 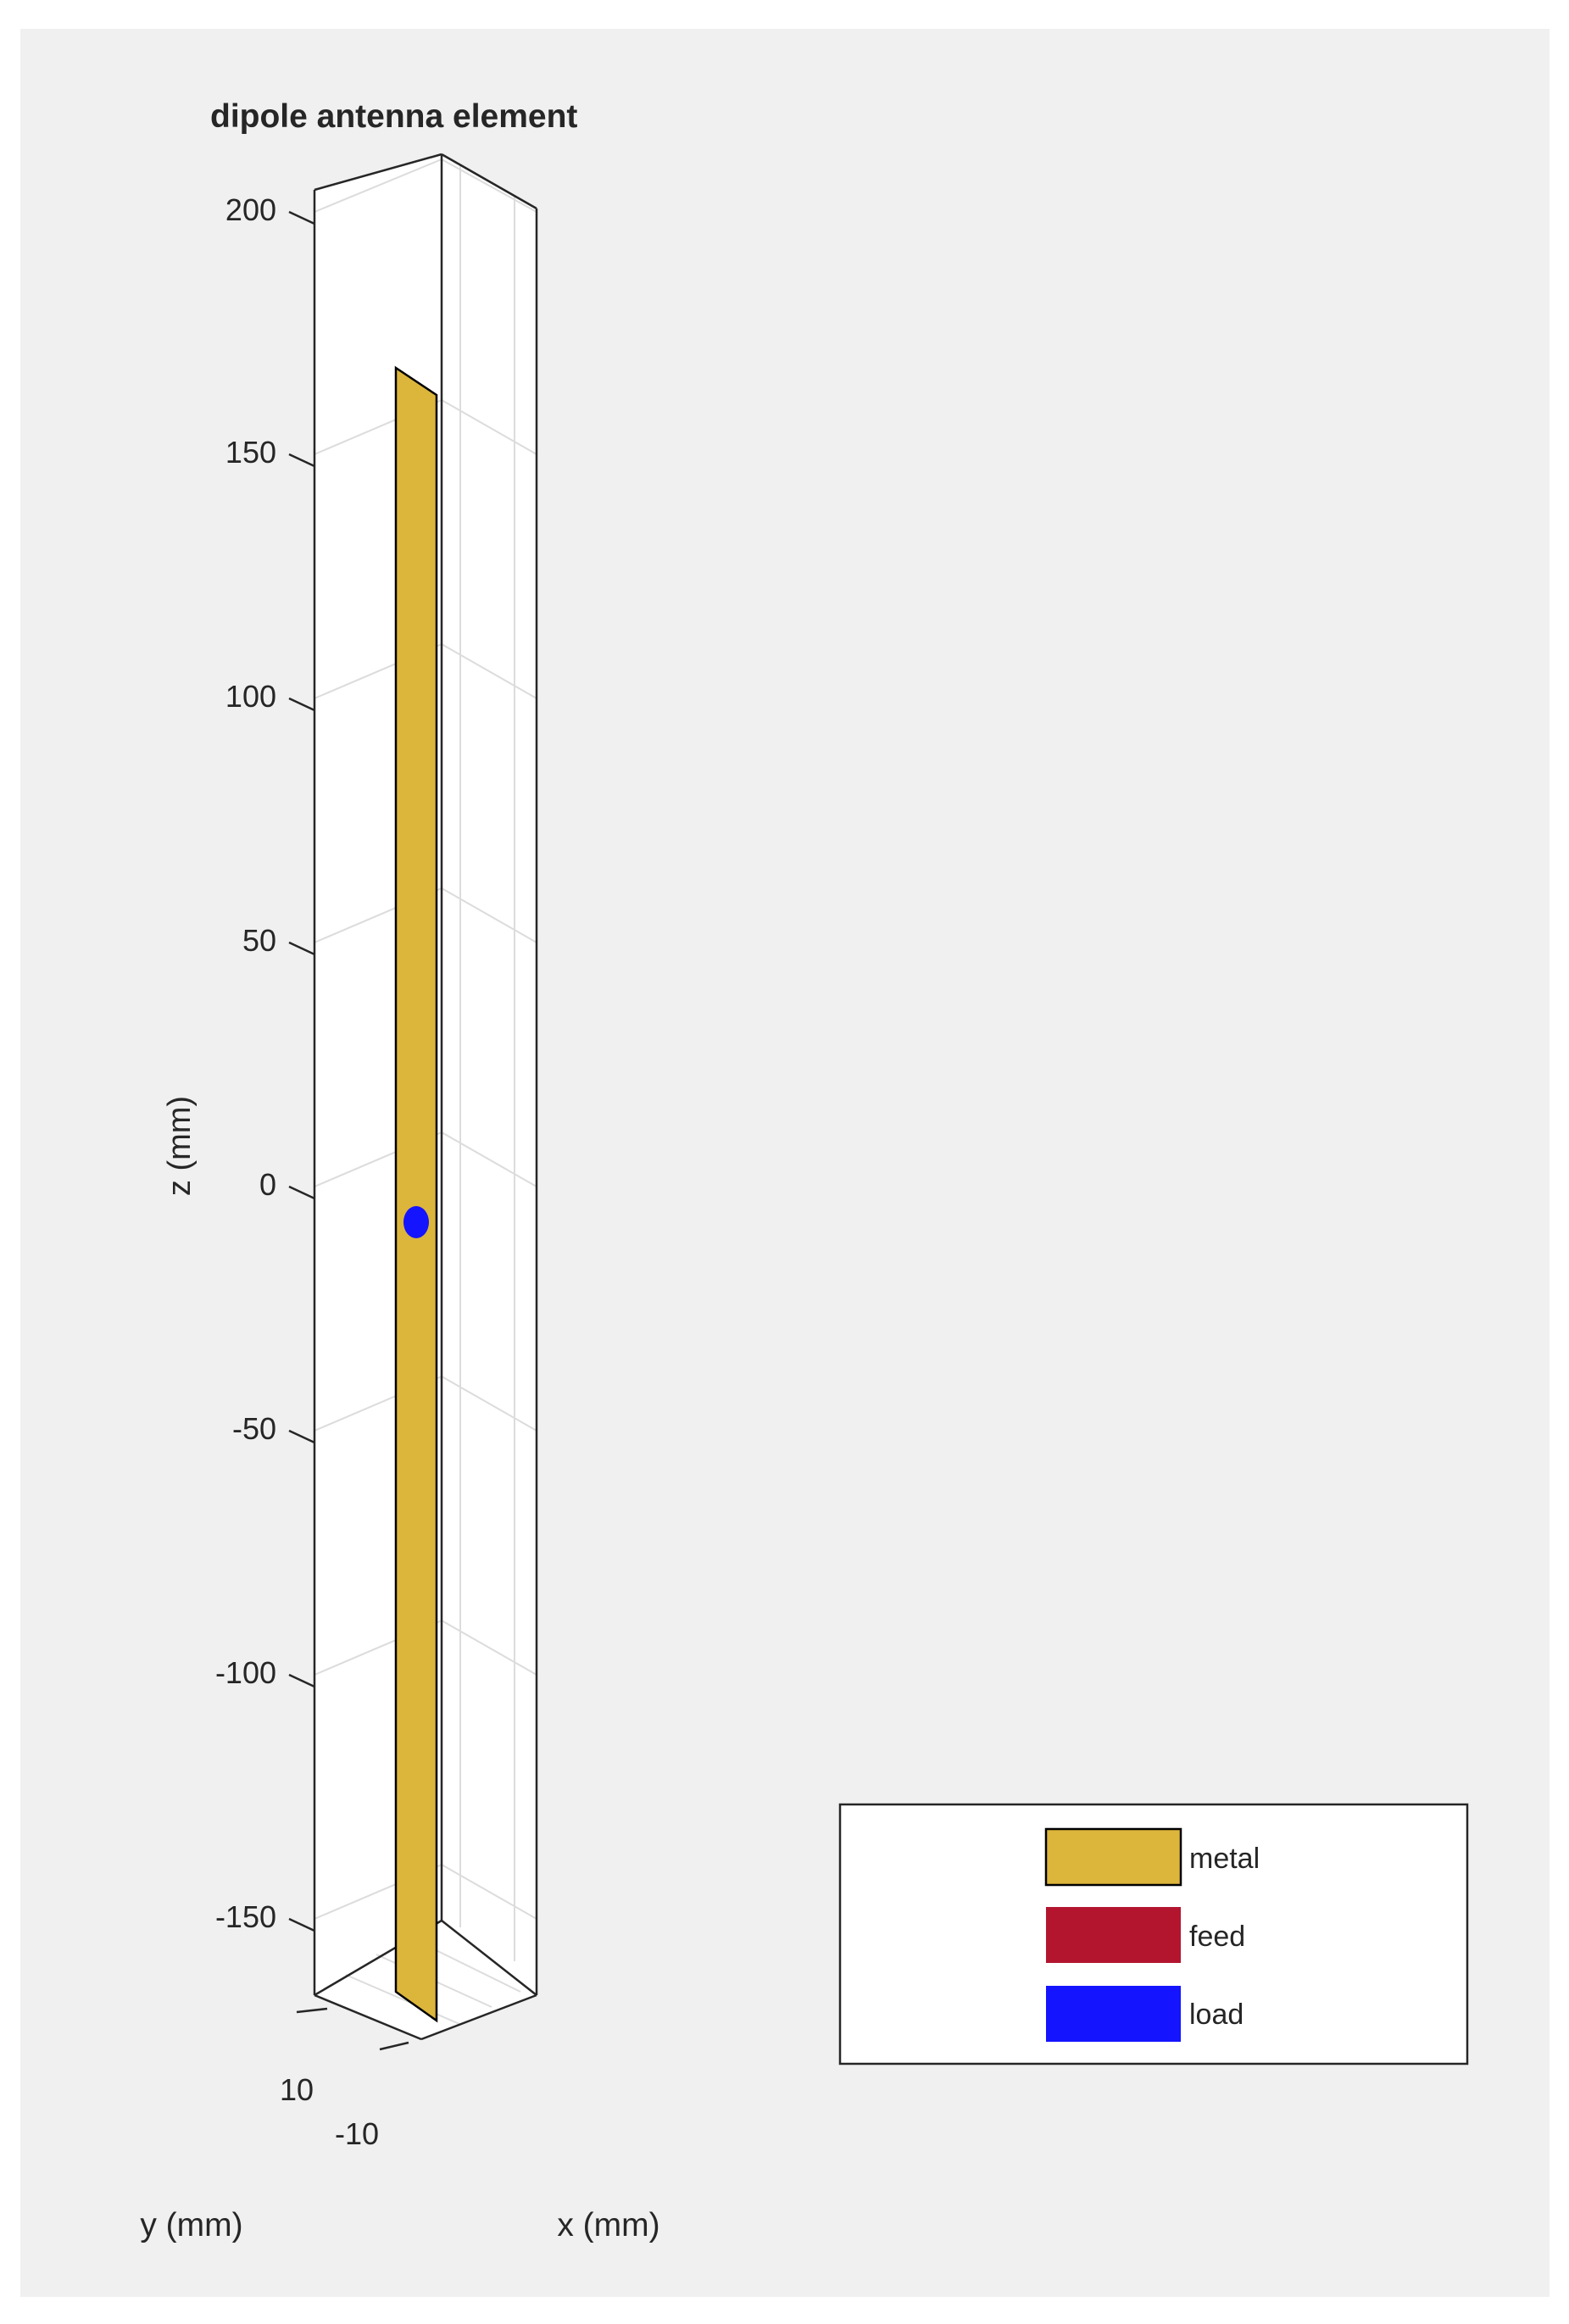 I want to click on y-tick-label: -10, so click(x=357, y=2133).